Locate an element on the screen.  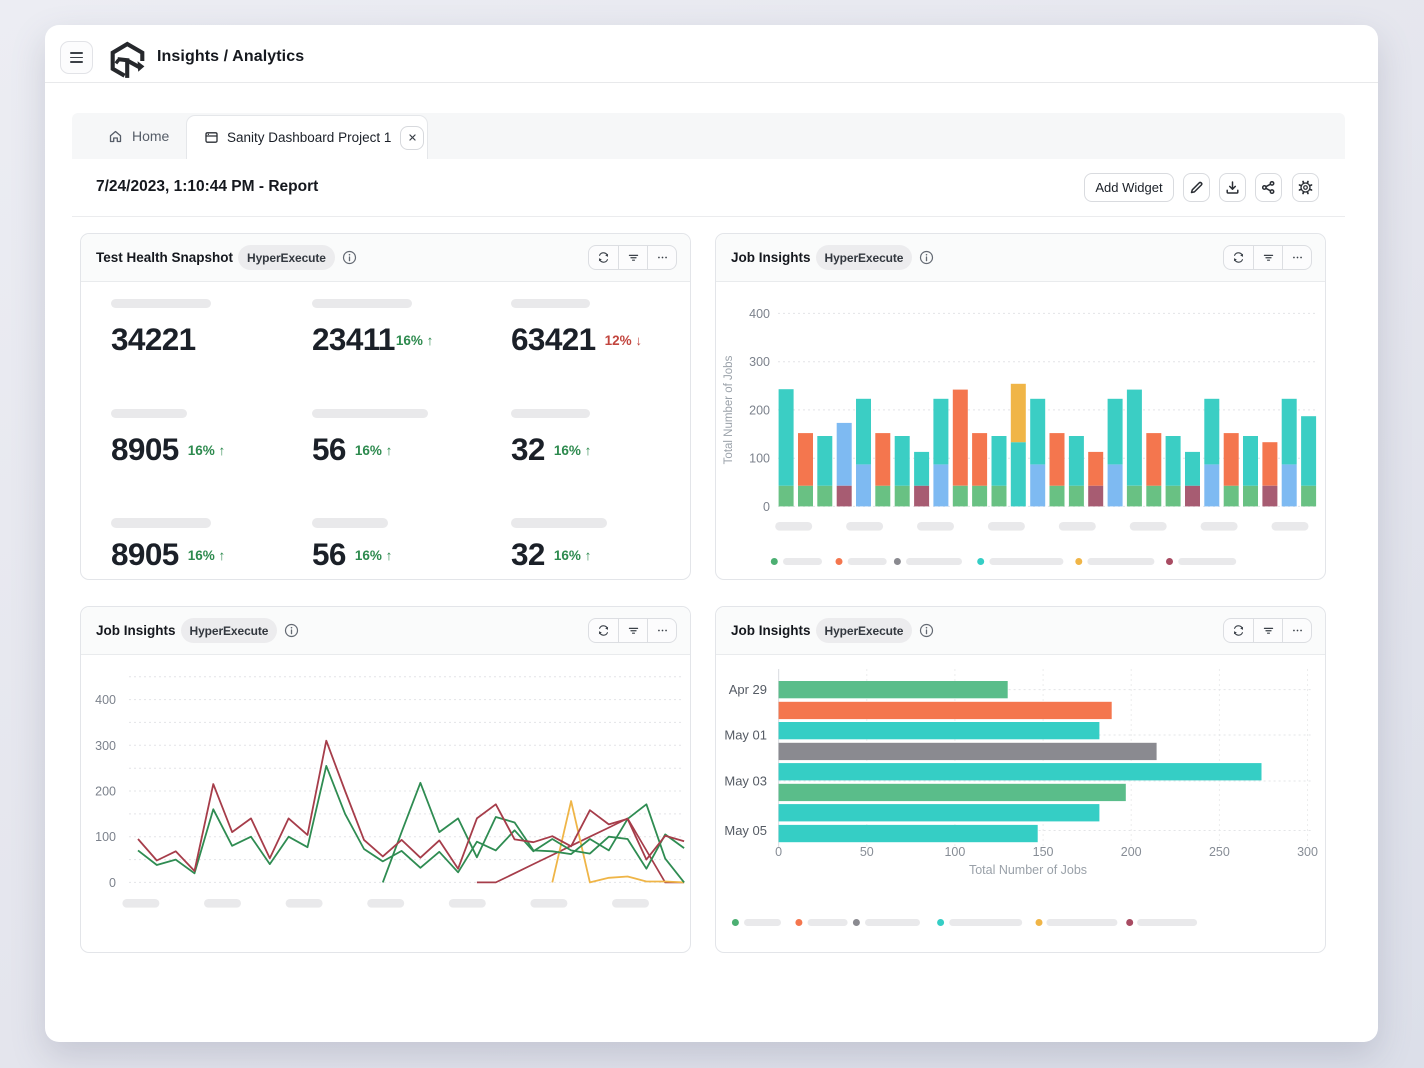
svg-text: 150 is located at coordinates (1043, 852).